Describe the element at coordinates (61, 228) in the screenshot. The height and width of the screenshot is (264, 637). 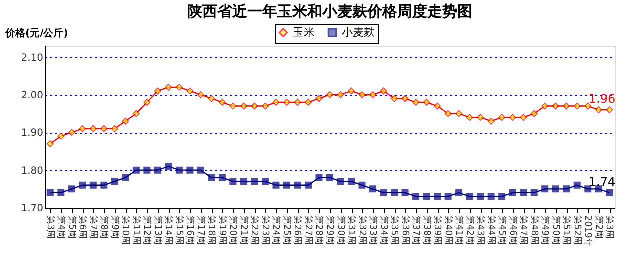
I see `x-tick-label: 第4周` at that location.